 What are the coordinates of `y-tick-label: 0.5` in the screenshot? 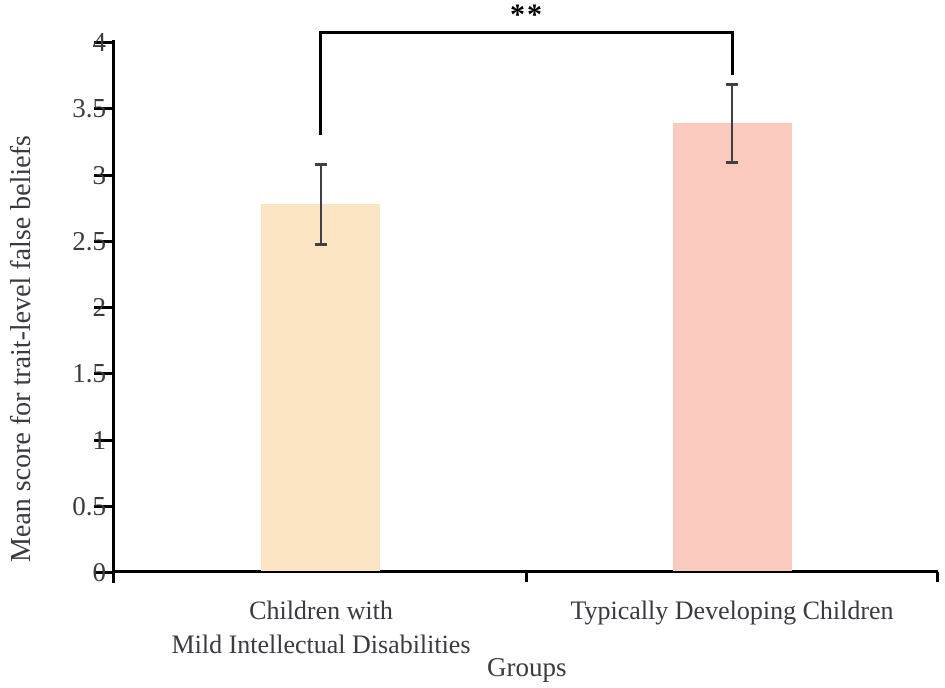 It's located at (89, 506).